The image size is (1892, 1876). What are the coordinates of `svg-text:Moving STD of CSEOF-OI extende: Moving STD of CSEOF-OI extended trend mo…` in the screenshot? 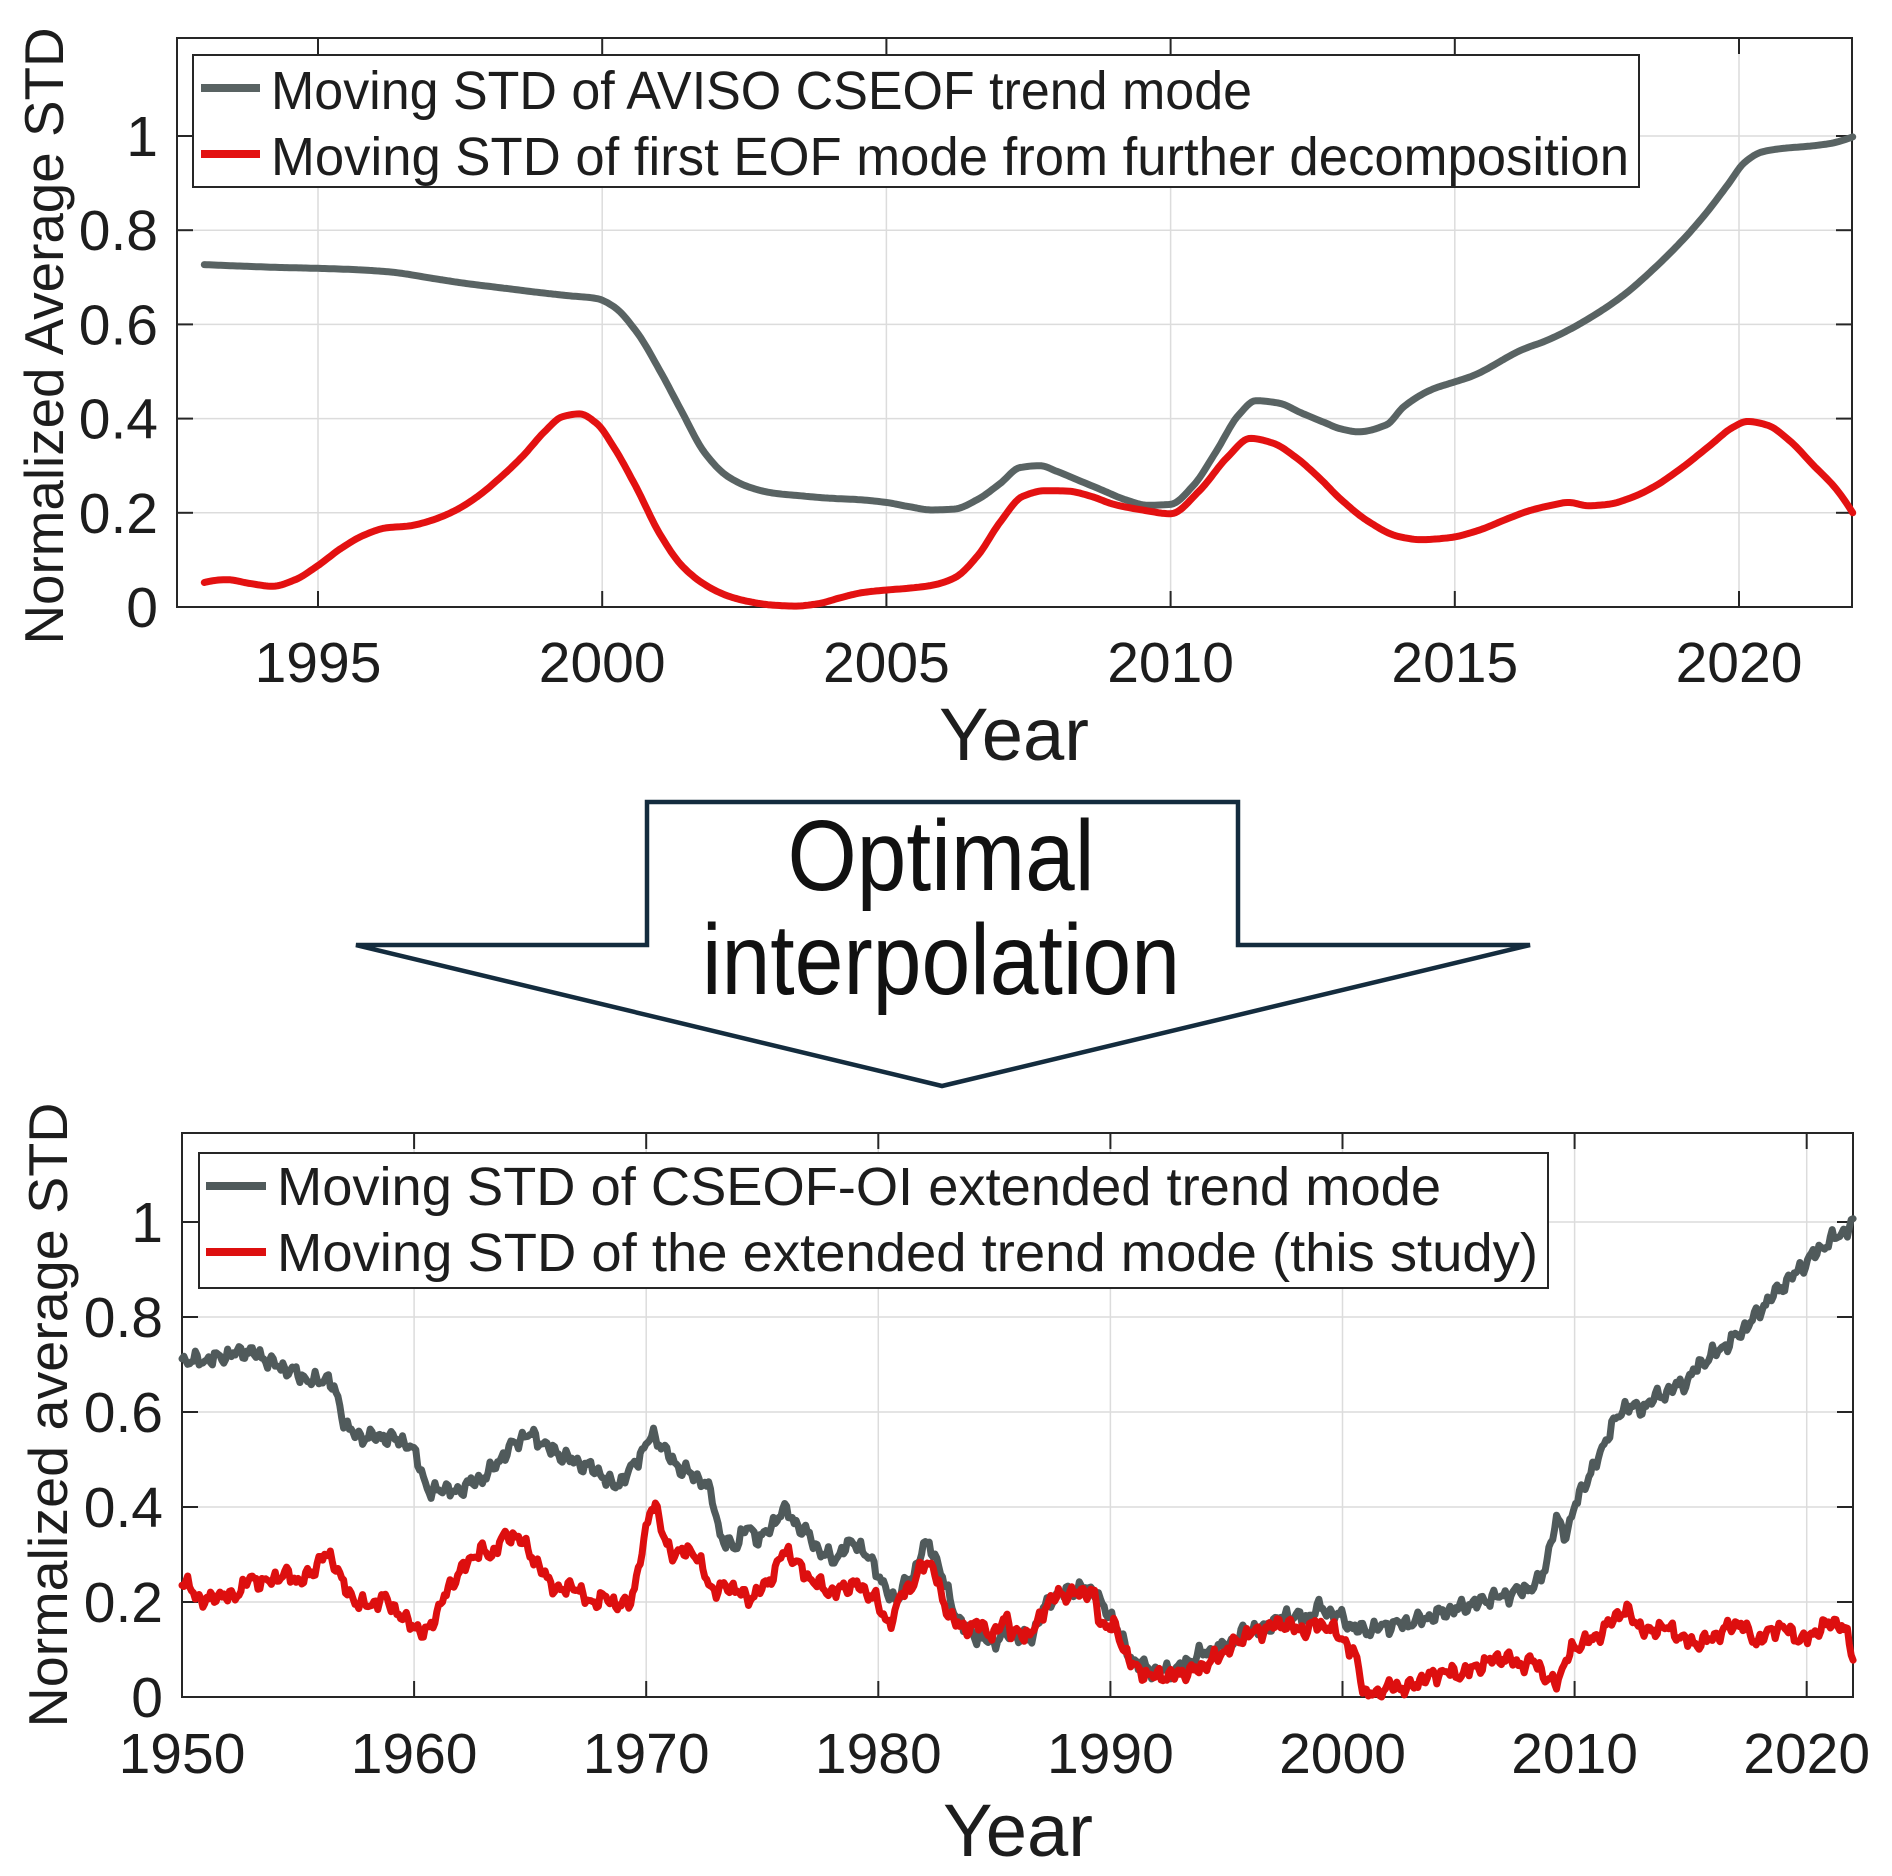 It's located at (859, 1187).